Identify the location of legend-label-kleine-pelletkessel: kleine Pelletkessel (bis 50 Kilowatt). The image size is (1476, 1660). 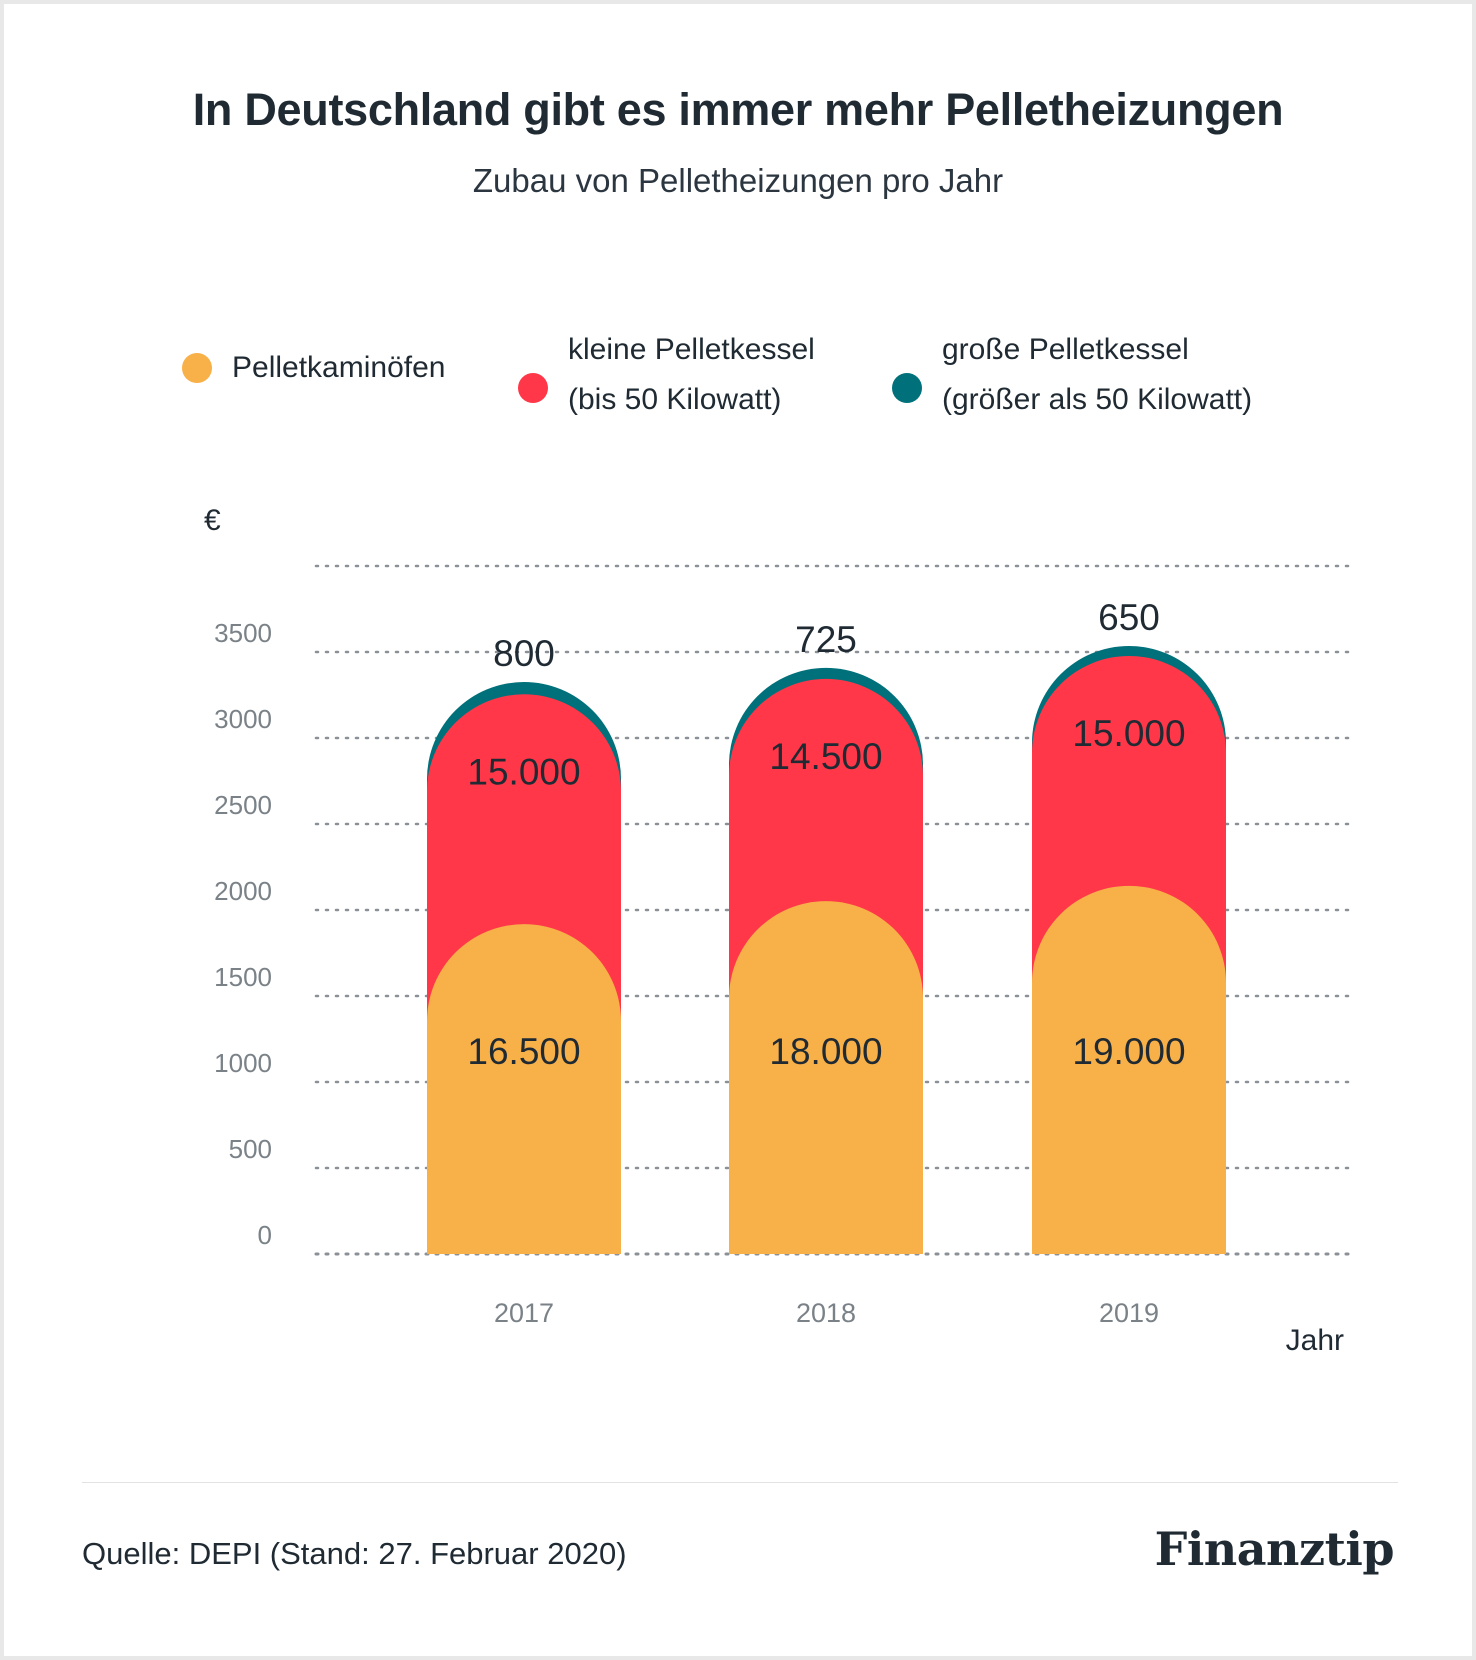
(691, 374).